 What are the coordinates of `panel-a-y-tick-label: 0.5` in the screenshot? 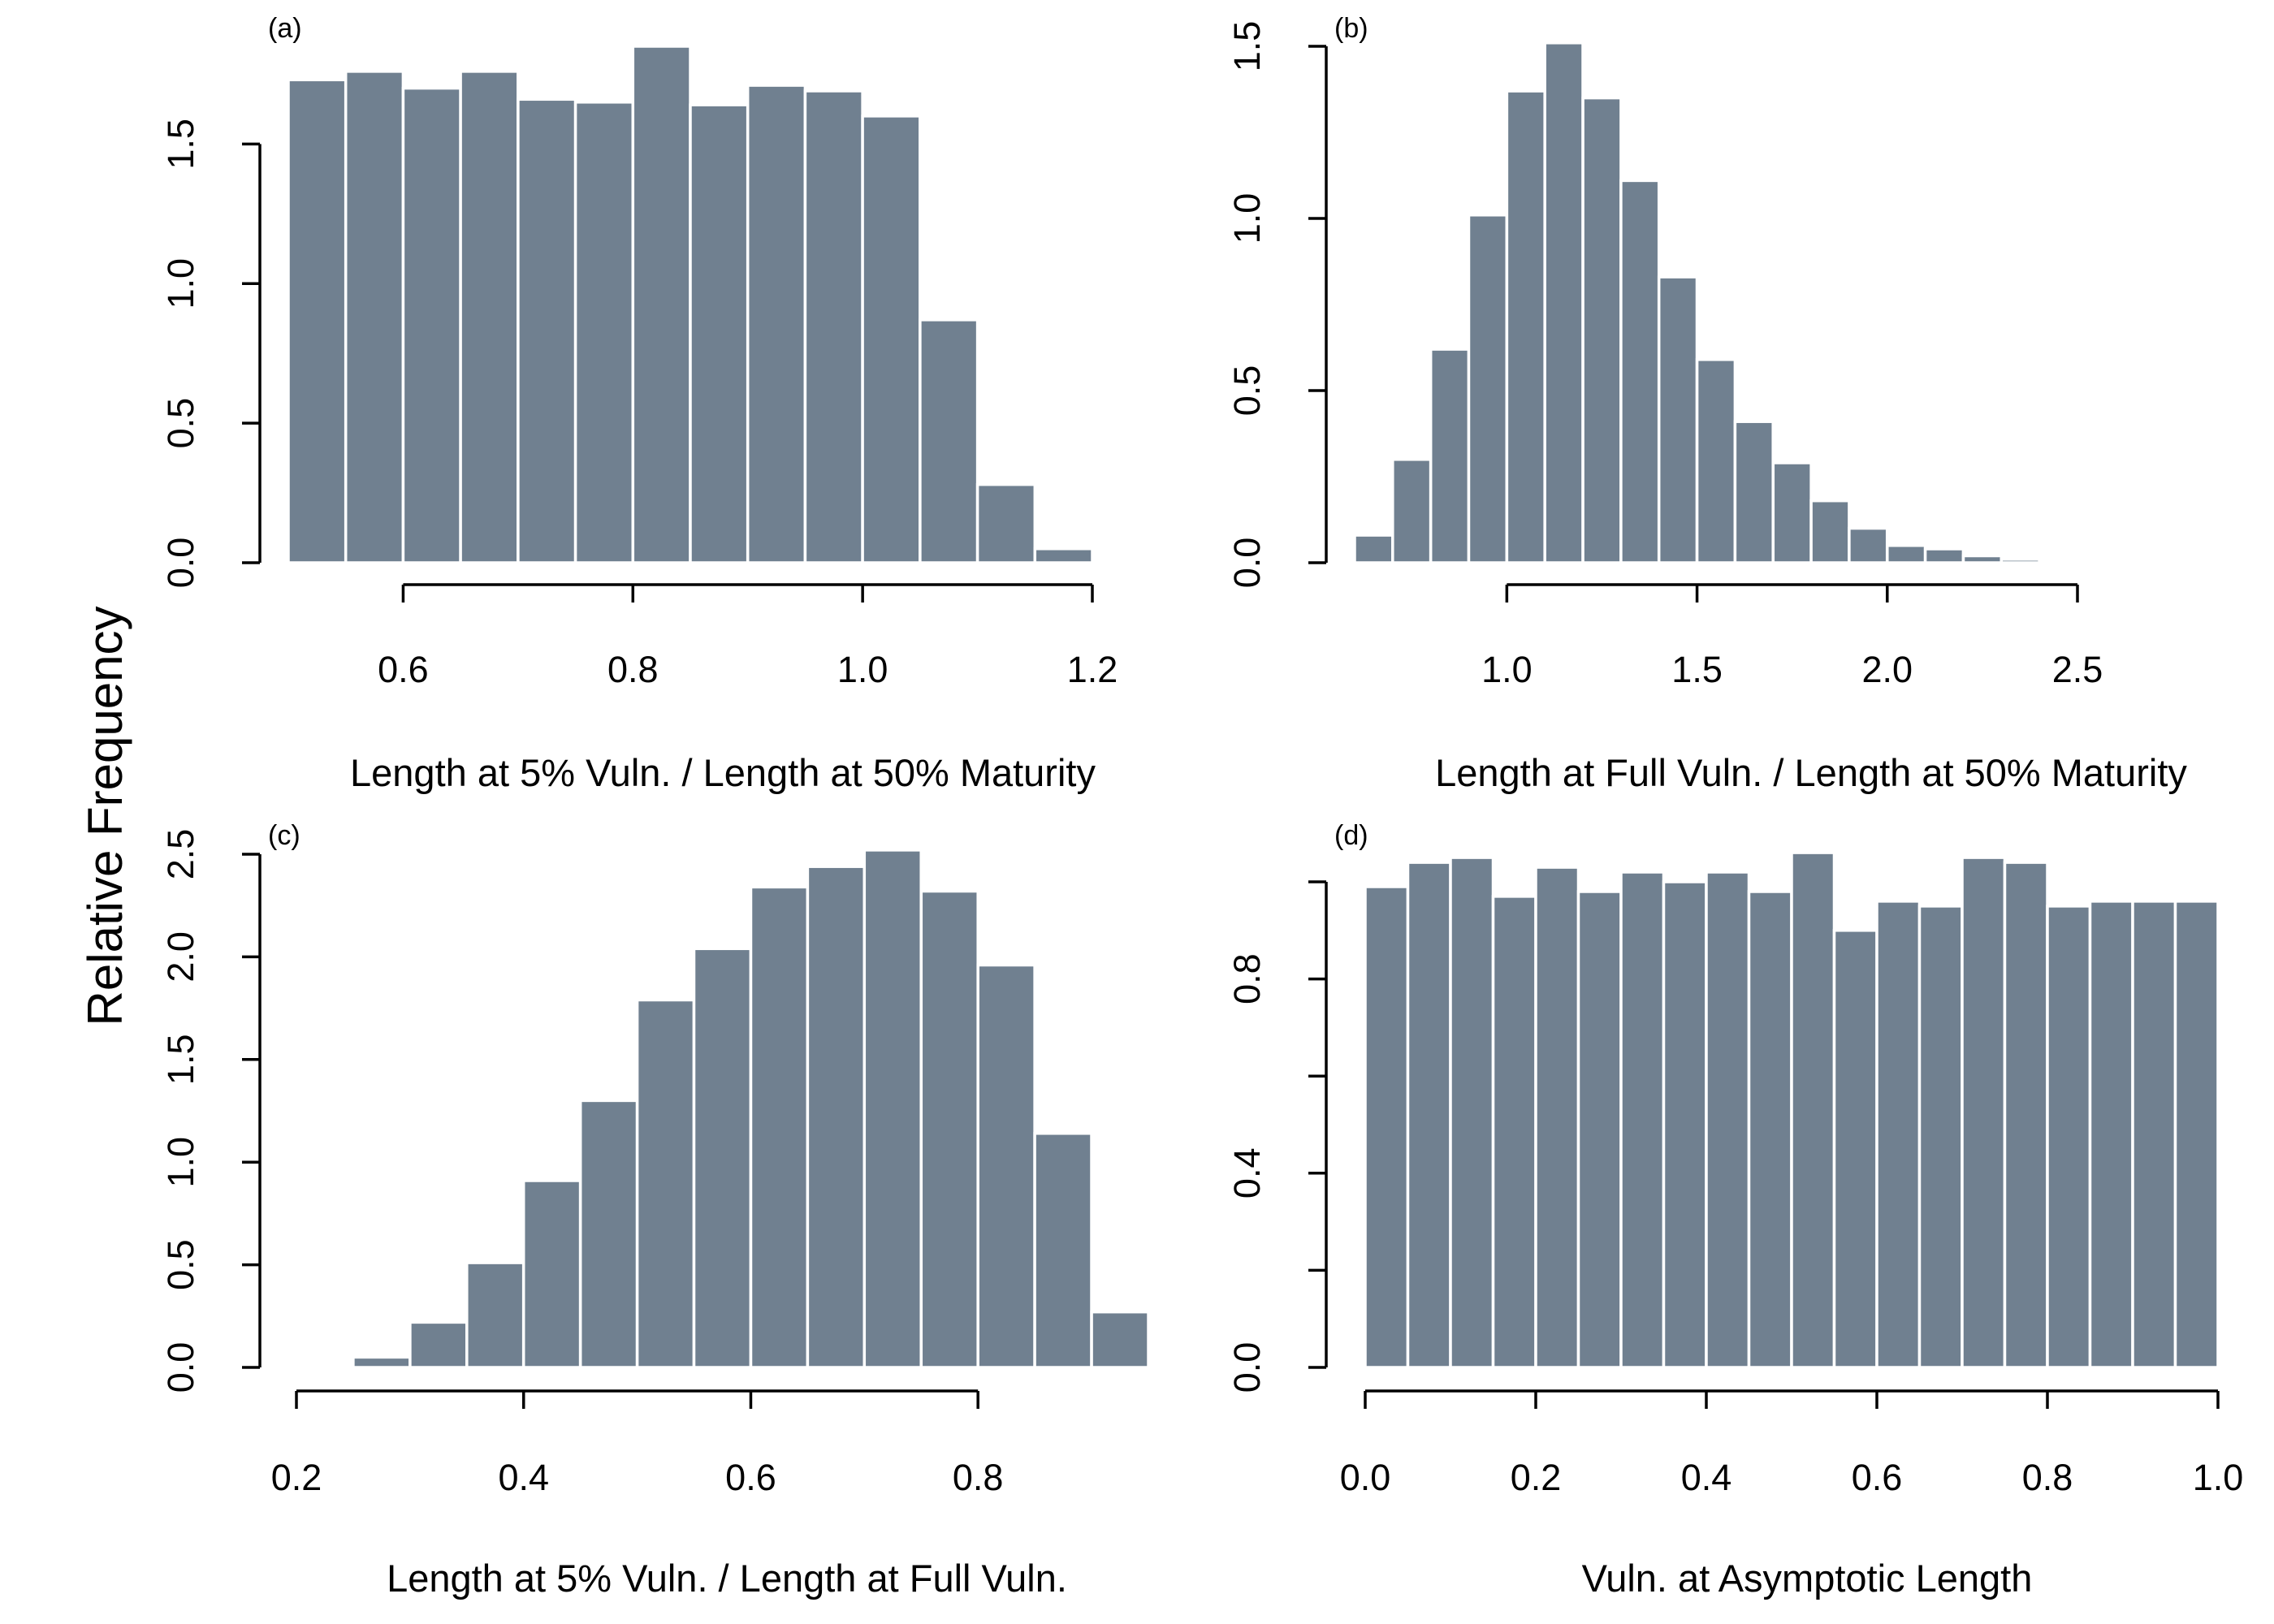 It's located at (180, 424).